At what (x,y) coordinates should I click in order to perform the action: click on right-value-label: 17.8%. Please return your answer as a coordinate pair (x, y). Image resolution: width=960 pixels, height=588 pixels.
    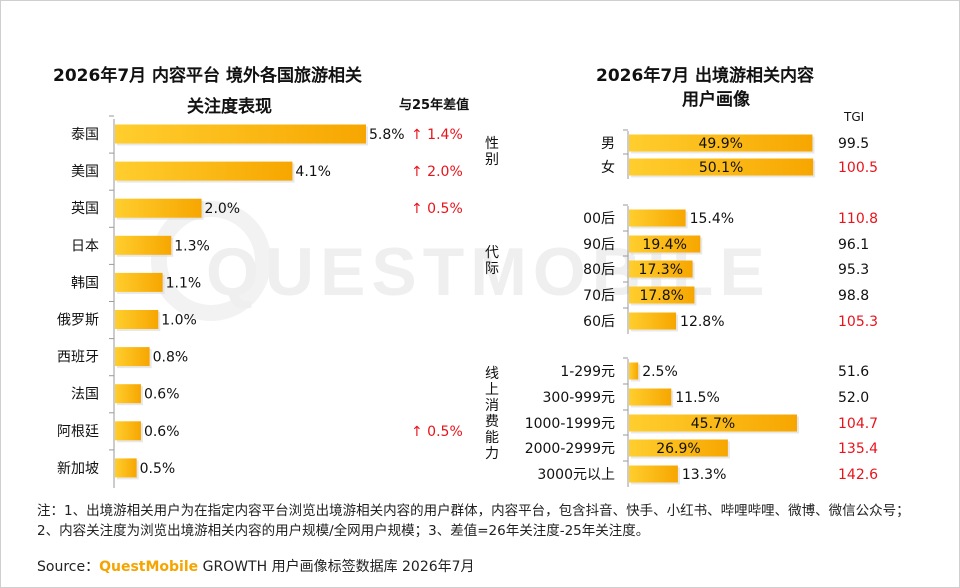
    Looking at the image, I should click on (661, 296).